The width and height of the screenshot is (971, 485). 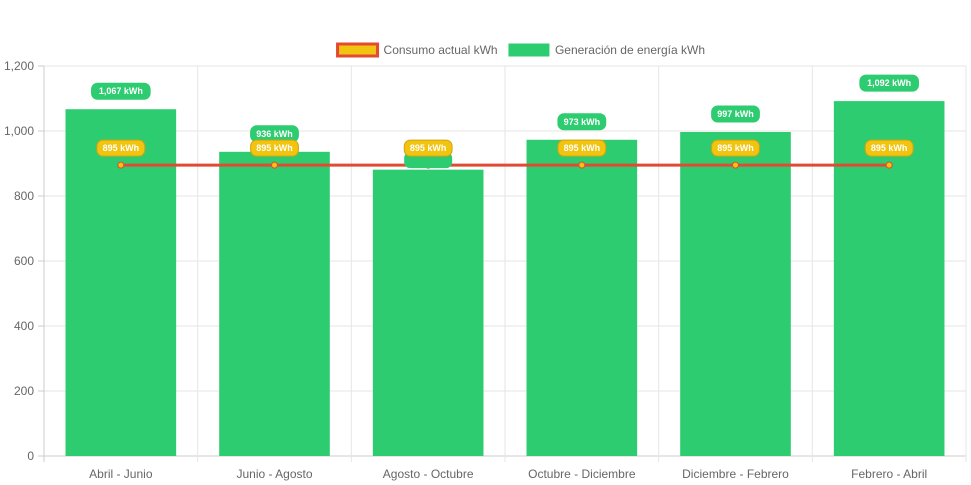 What do you see at coordinates (630, 50) in the screenshot?
I see `legend-generation-label: Generación de energía kWh` at bounding box center [630, 50].